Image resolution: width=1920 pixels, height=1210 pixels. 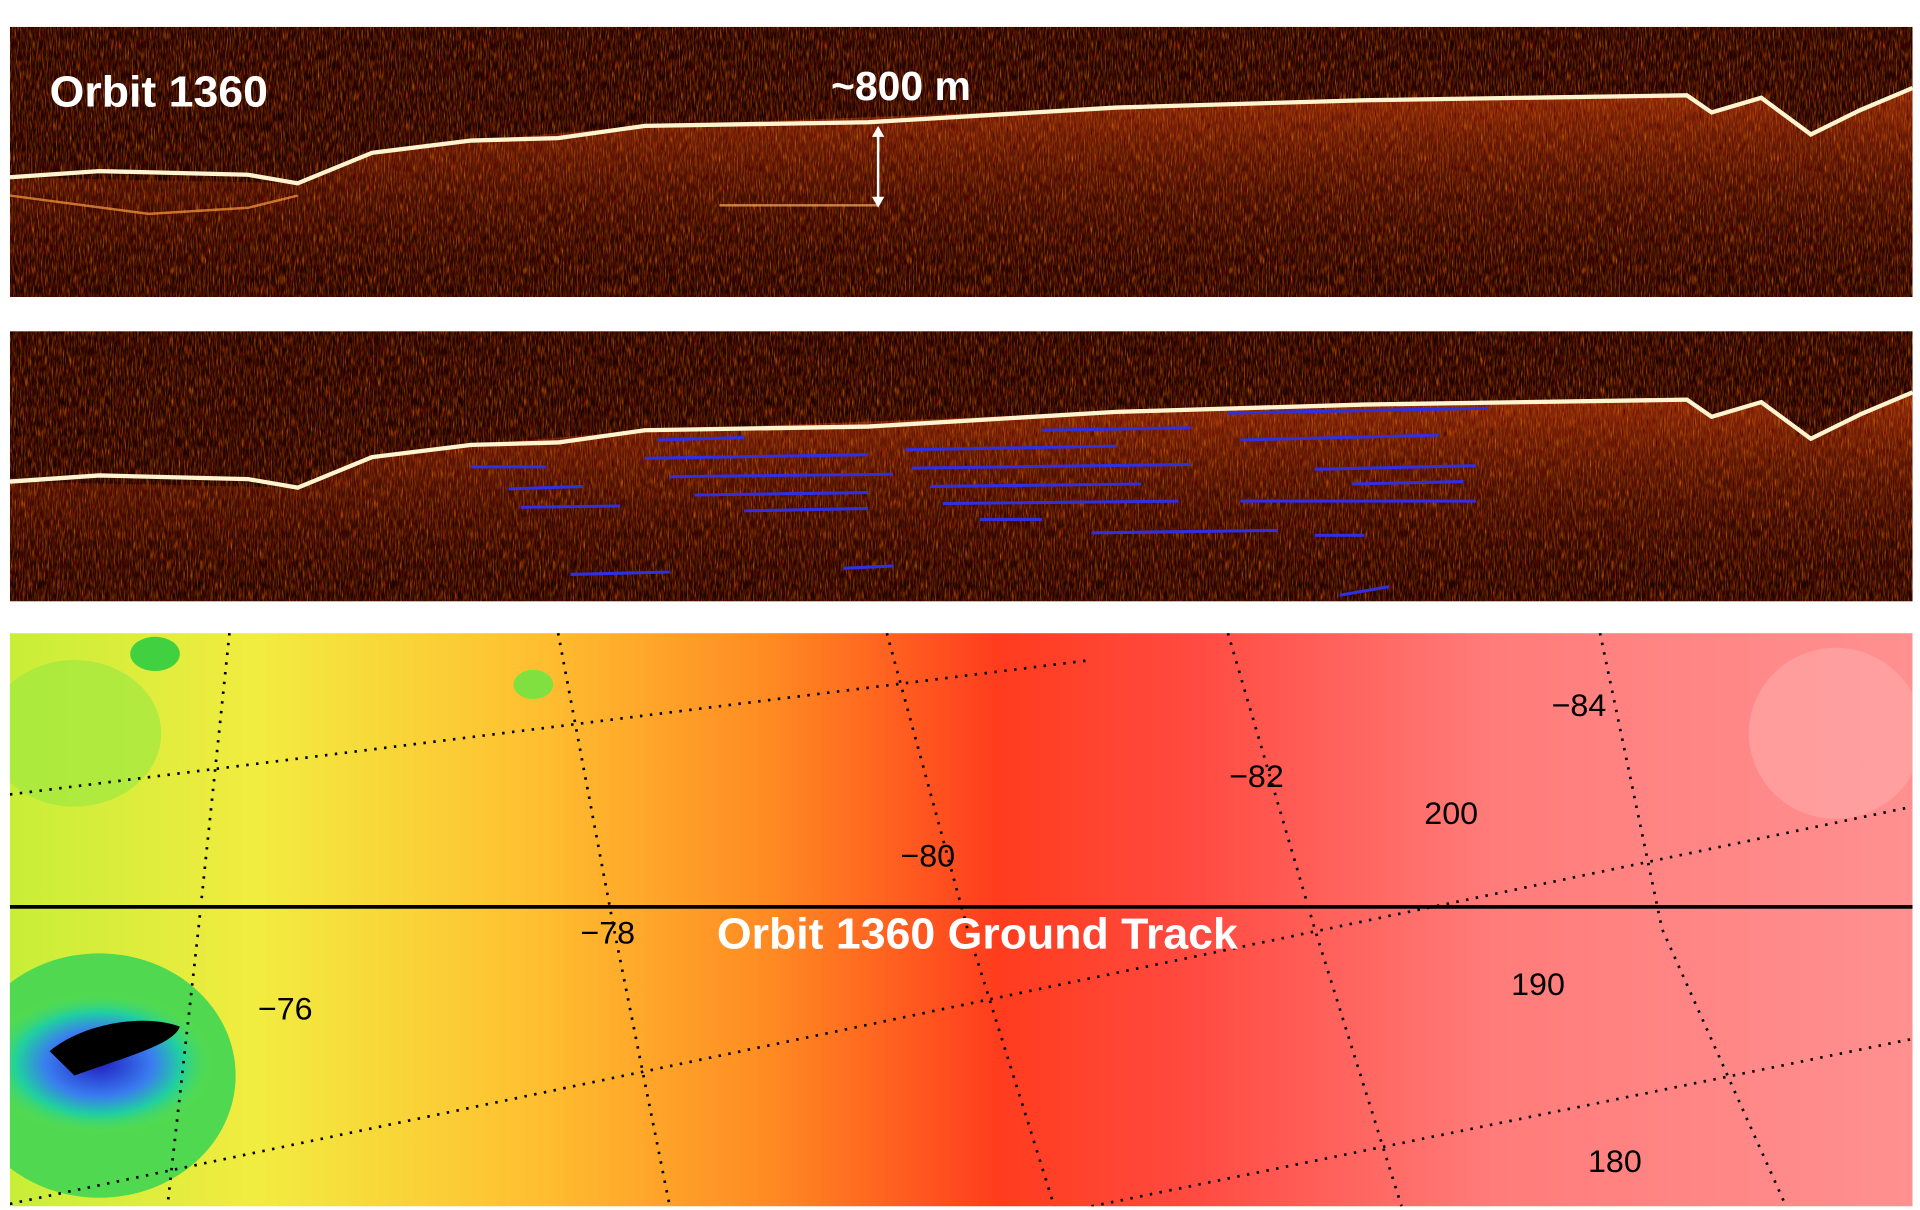 I want to click on longitude-label: 180, so click(x=1615, y=1161).